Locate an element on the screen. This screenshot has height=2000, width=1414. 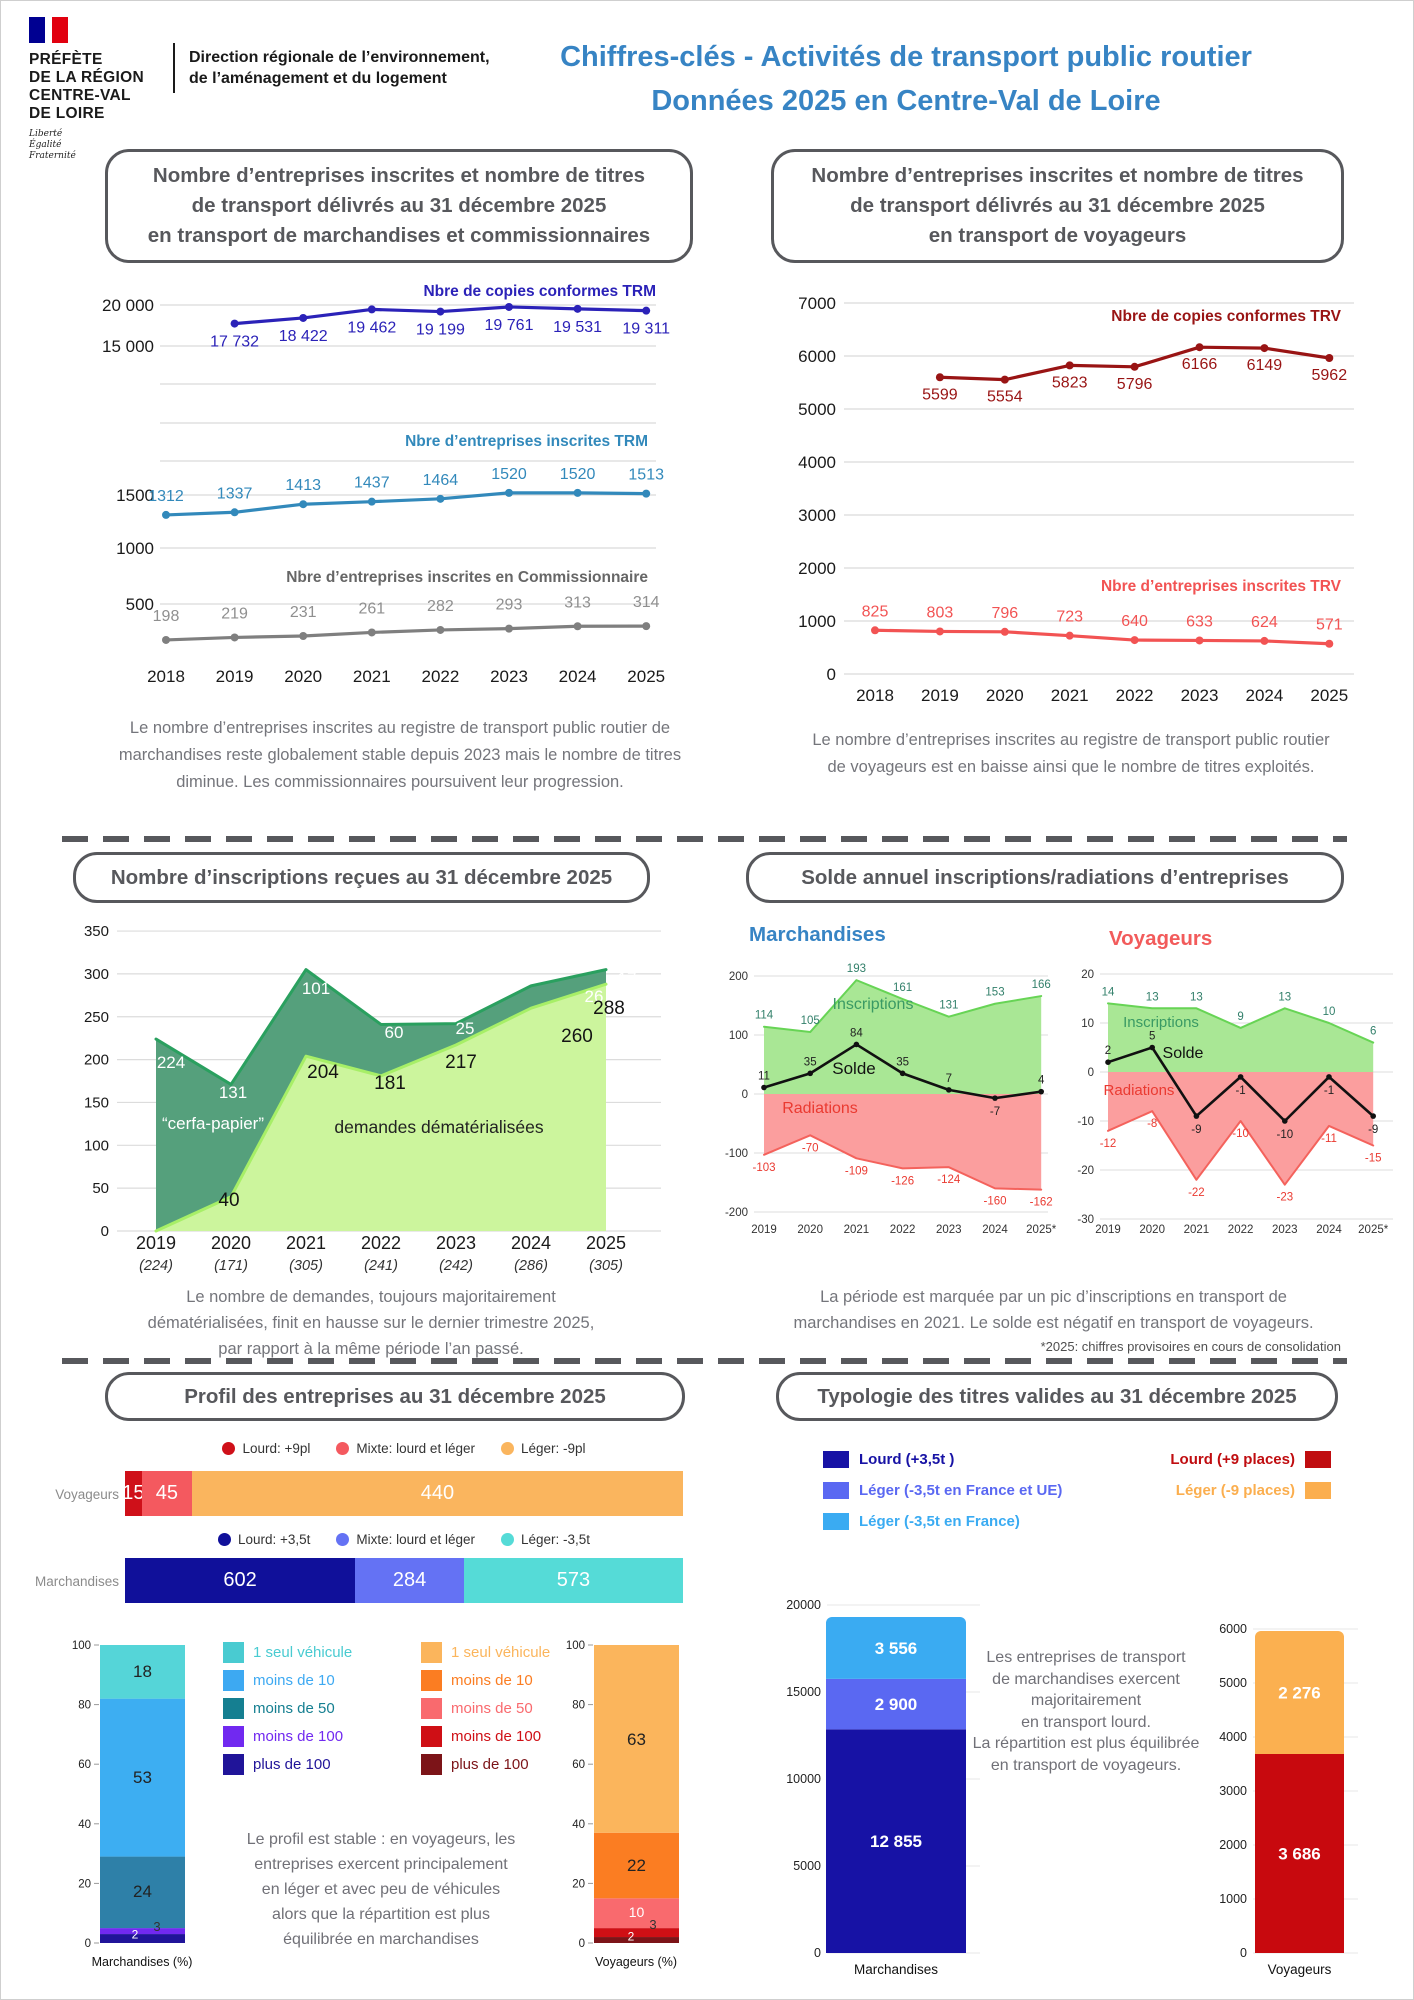
svg-text: 2 is located at coordinates (1108, 1051).